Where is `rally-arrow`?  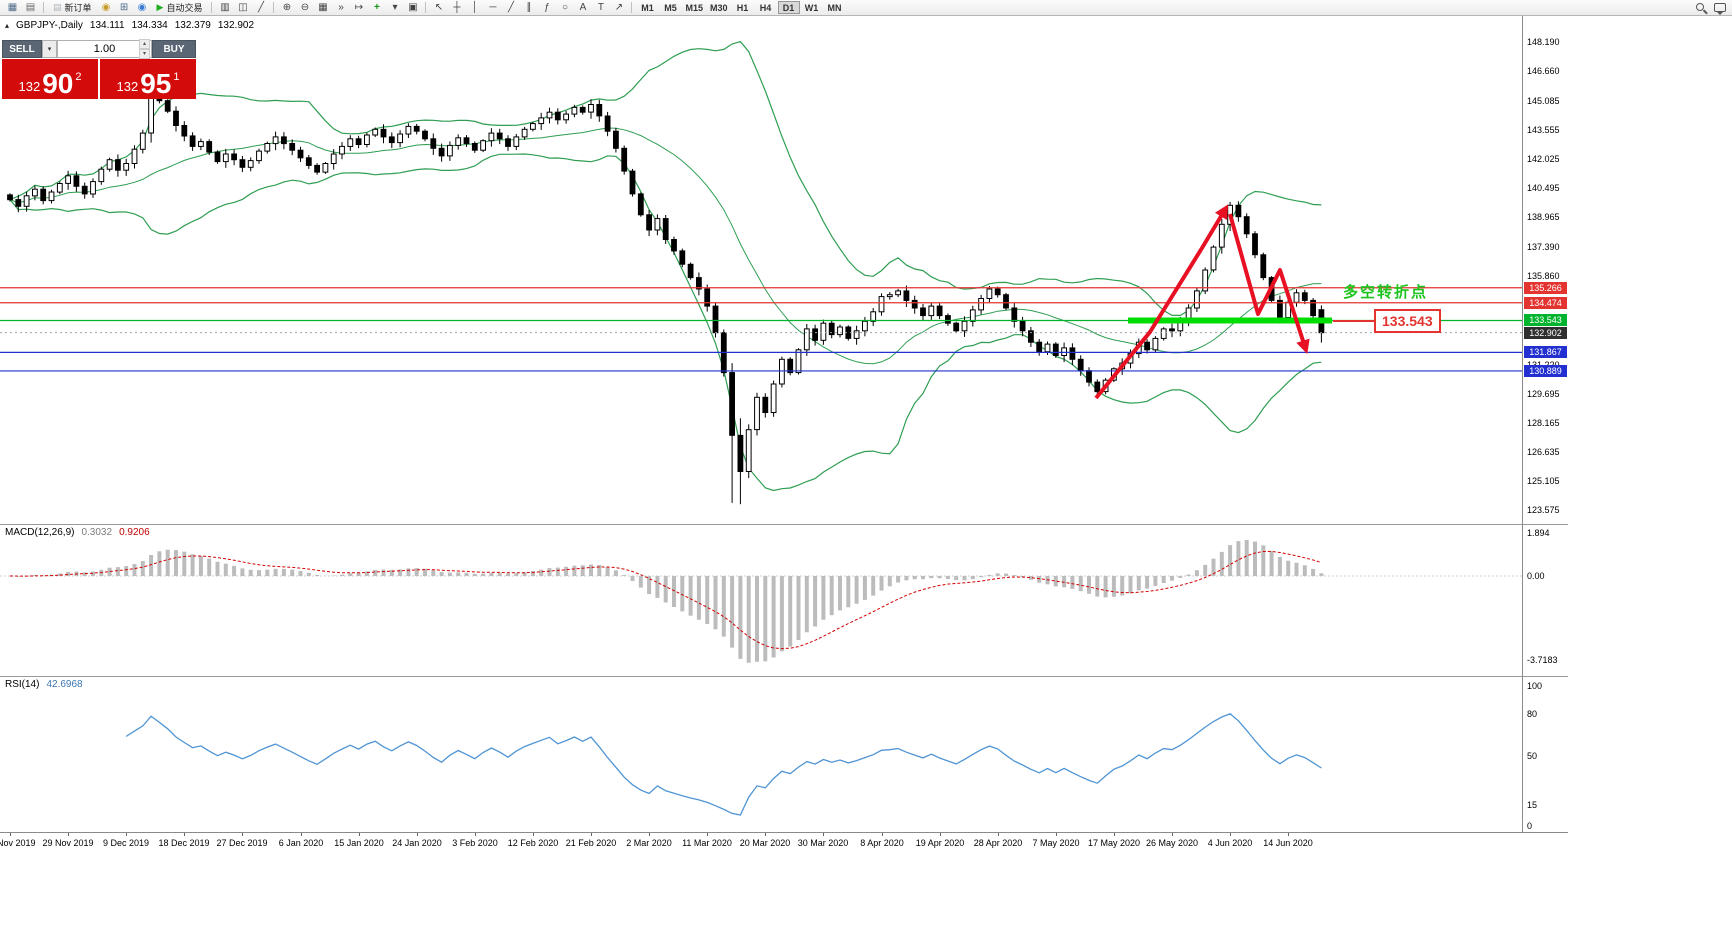 rally-arrow is located at coordinates (1161, 302).